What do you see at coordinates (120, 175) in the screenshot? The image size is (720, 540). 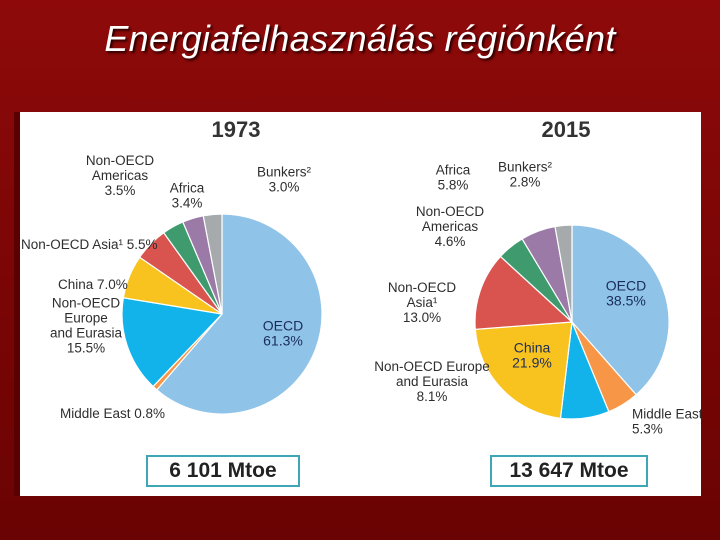 I see `pie-label-1973-non-oecd-americas: Non-OECD Americas 3.5%` at bounding box center [120, 175].